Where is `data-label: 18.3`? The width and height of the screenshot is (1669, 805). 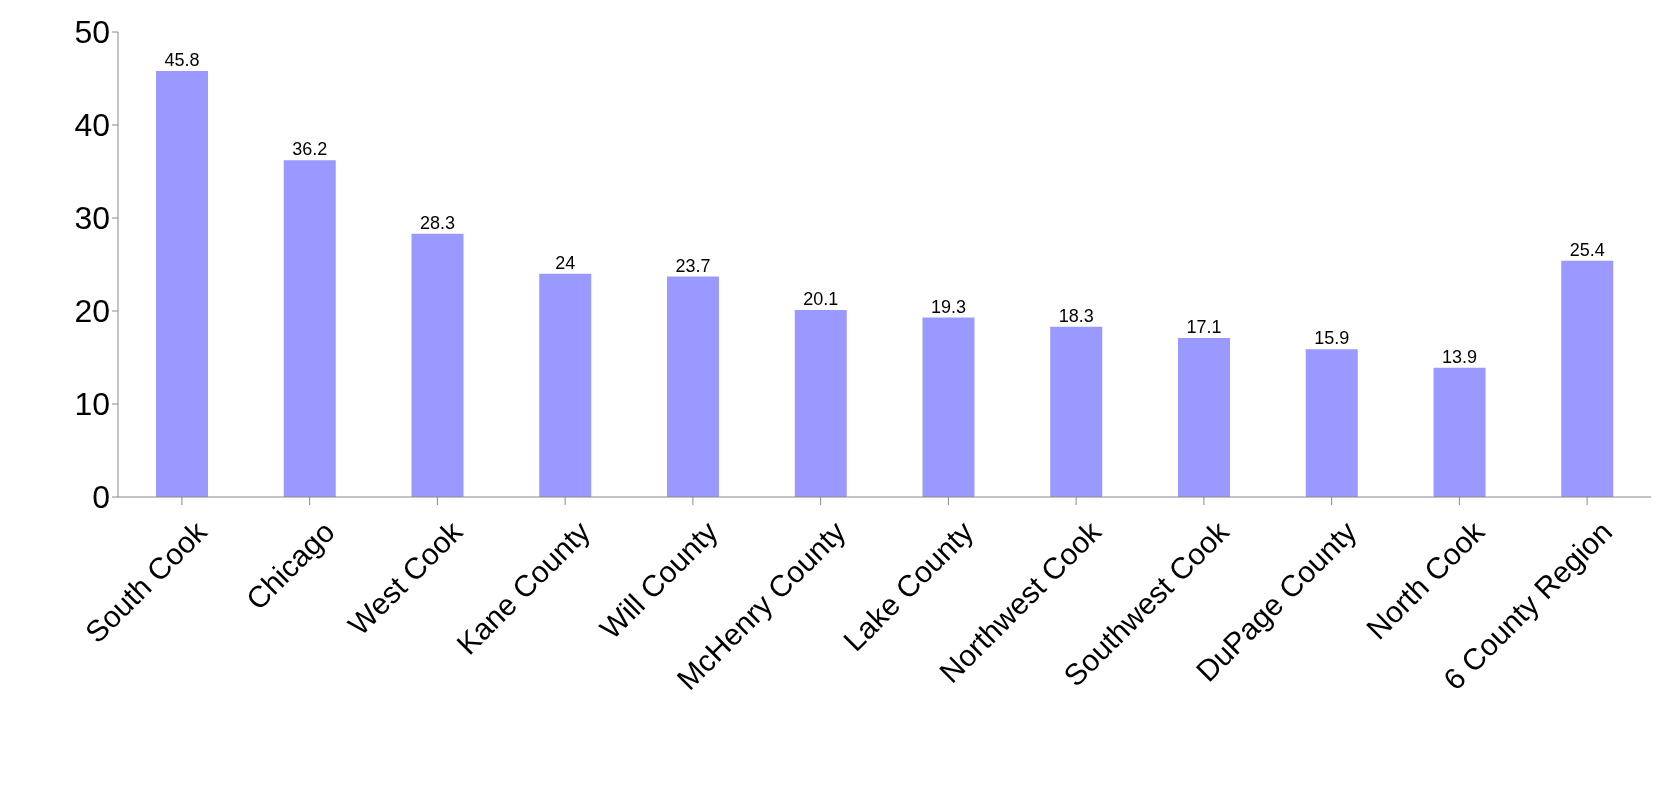
data-label: 18.3 is located at coordinates (1076, 315).